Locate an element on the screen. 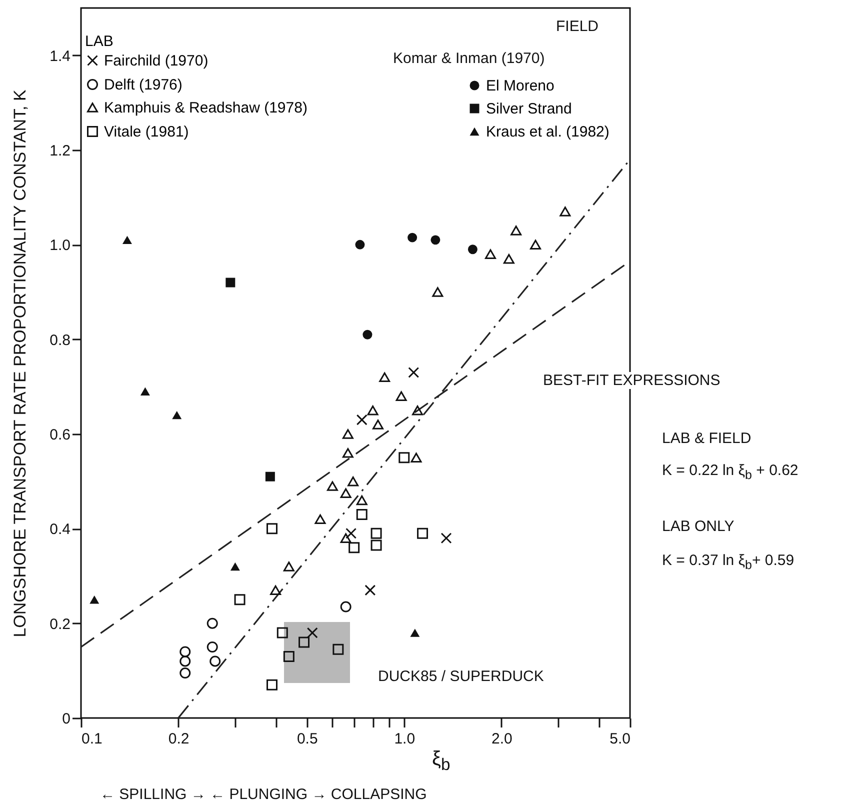  legend-label: Fairchild (1970) is located at coordinates (156, 61).